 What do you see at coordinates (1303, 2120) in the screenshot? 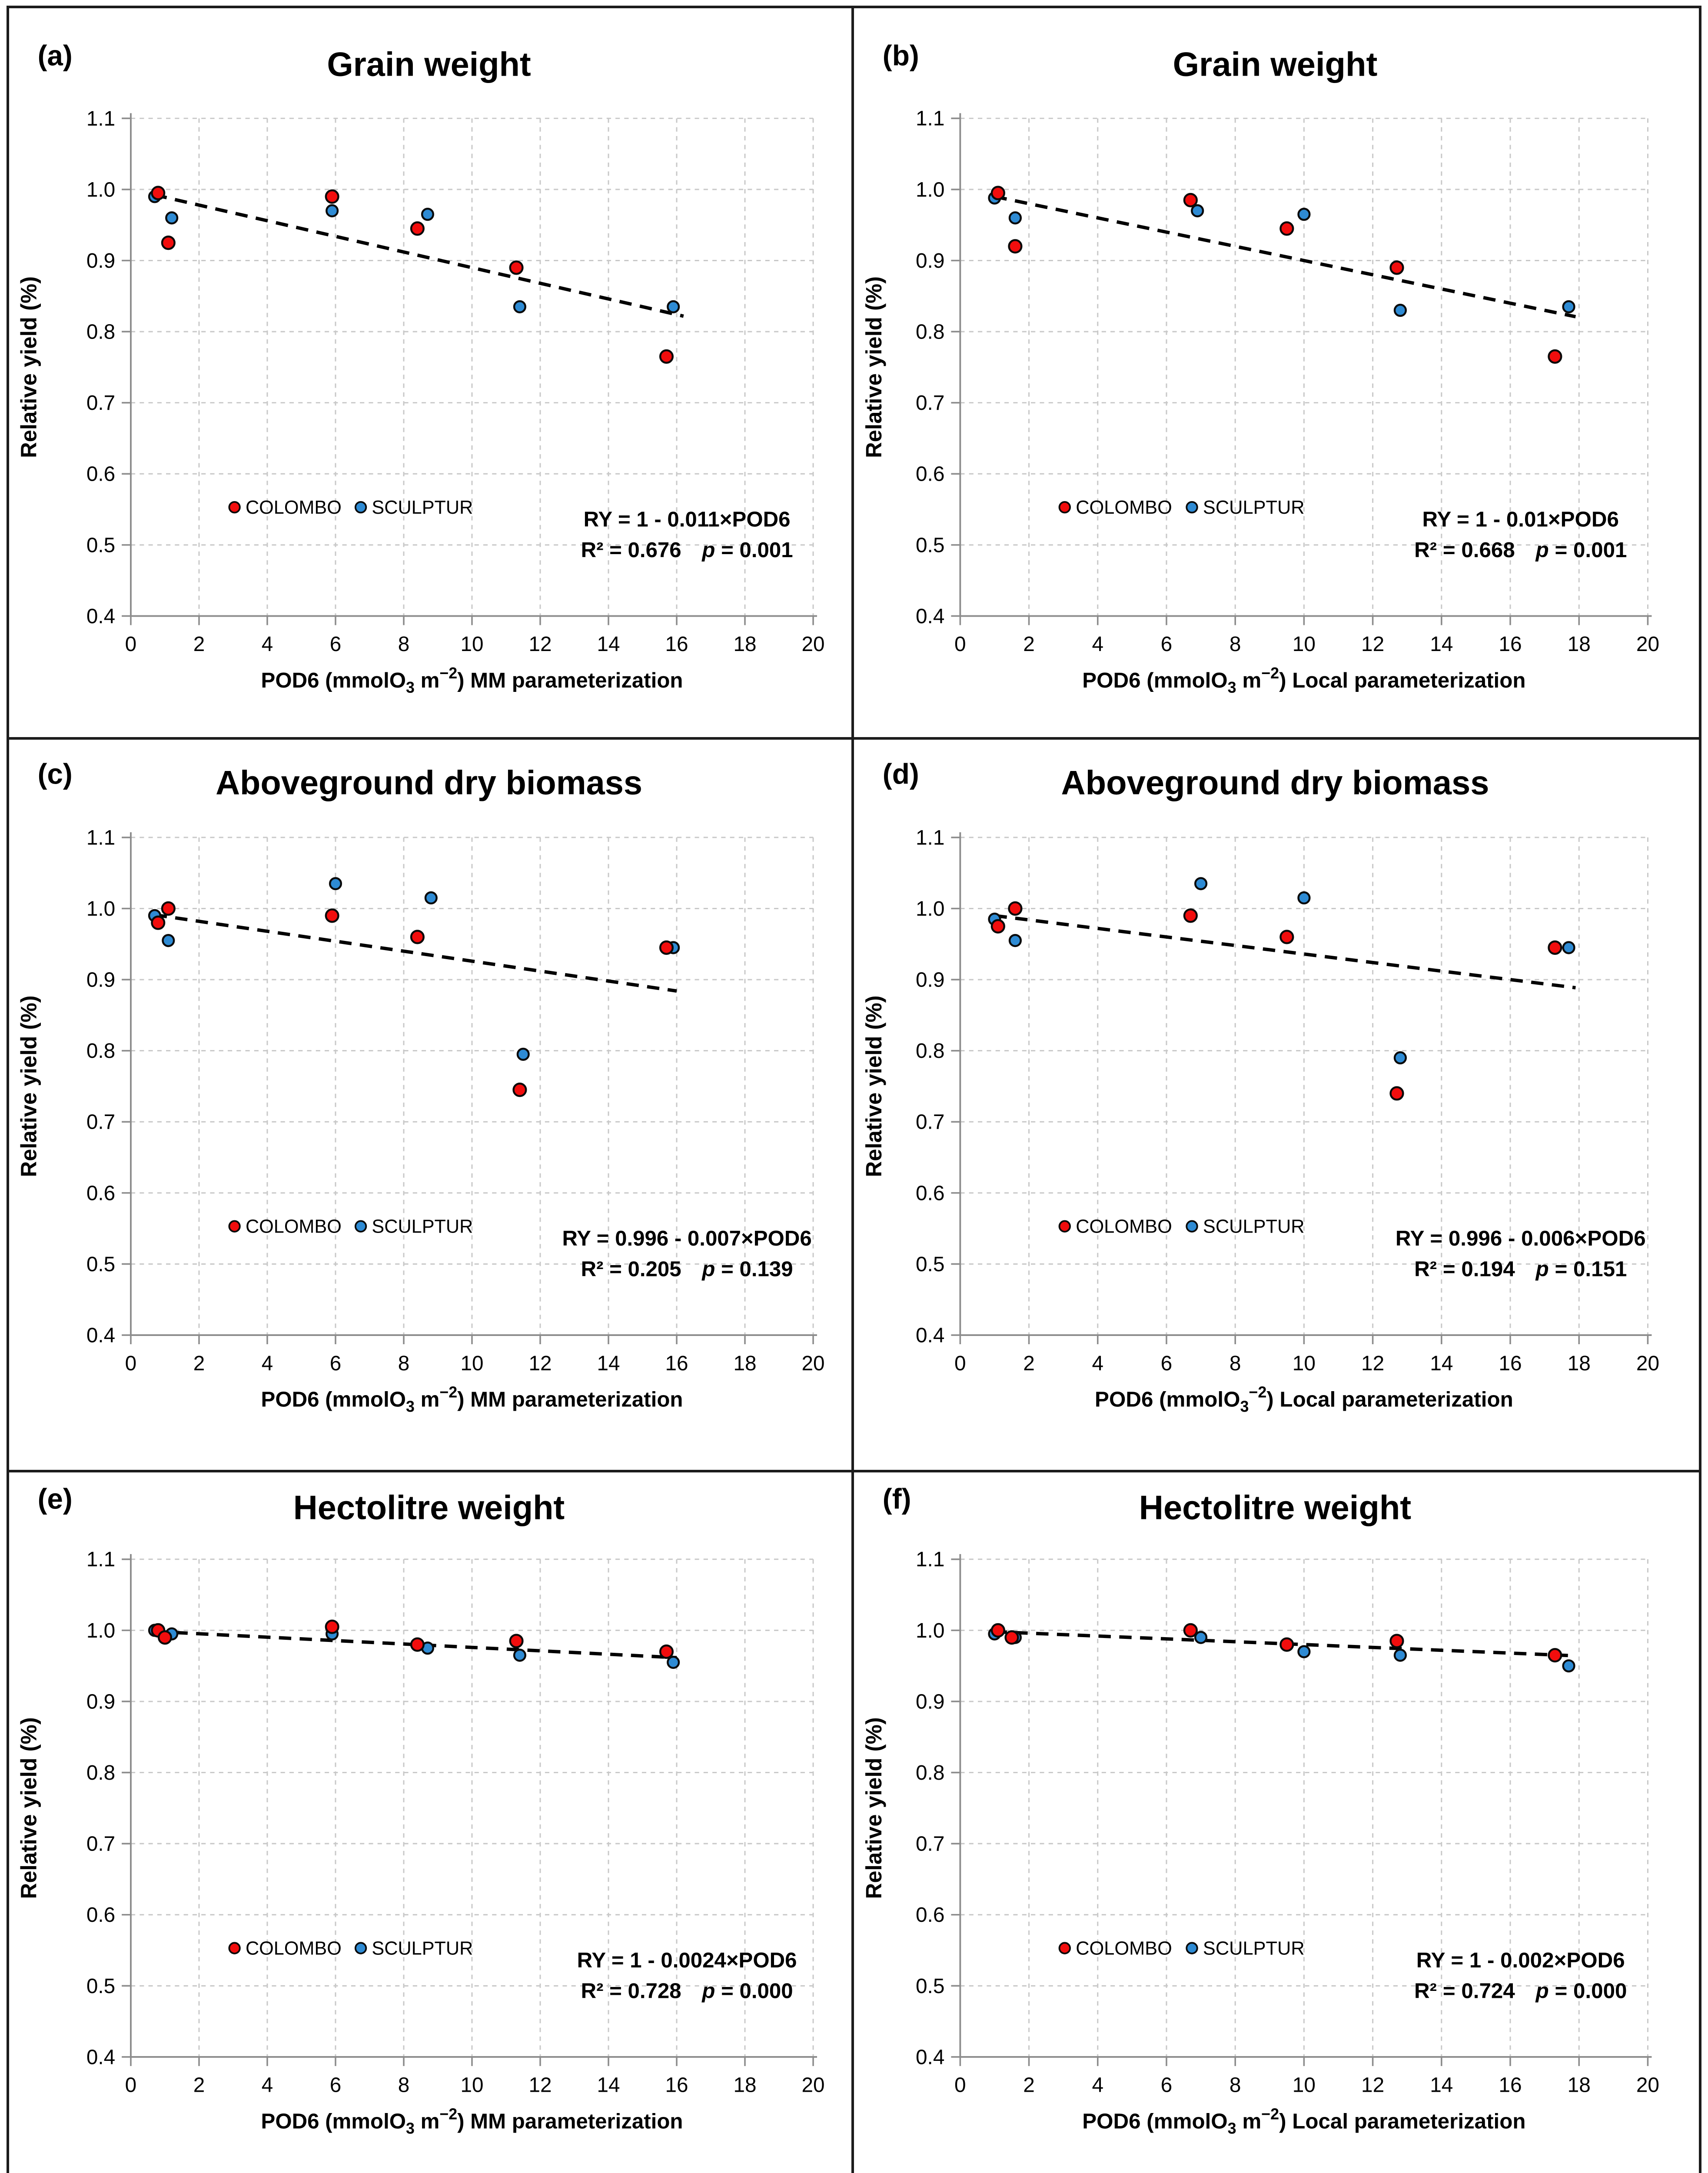
I see `x-axis-label: POD6 (mmolO3 m−2) Local parameterization` at bounding box center [1303, 2120].